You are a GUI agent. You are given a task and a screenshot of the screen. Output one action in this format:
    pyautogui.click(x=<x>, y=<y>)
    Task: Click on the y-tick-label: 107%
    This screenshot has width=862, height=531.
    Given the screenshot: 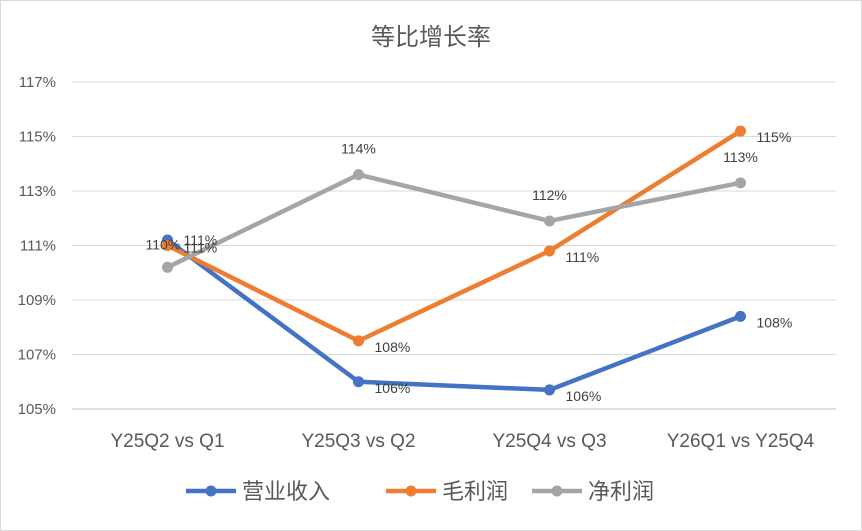 What is the action you would take?
    pyautogui.click(x=37, y=355)
    